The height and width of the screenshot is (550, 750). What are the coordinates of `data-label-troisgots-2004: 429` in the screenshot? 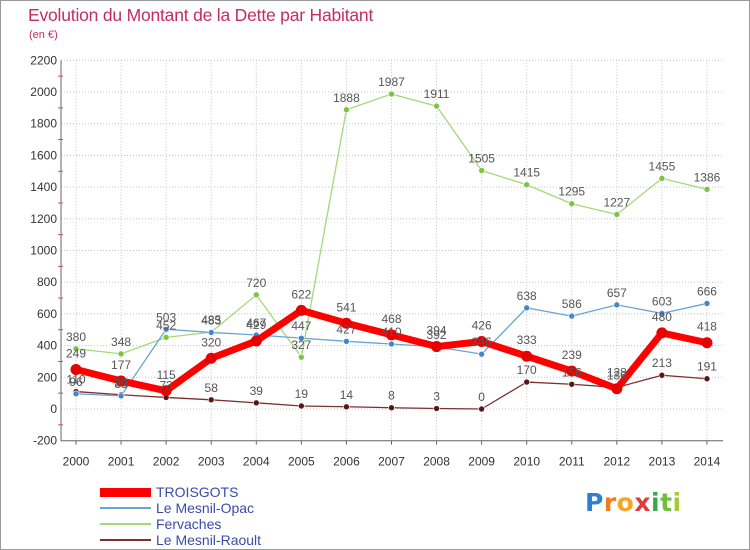 It's located at (256, 325).